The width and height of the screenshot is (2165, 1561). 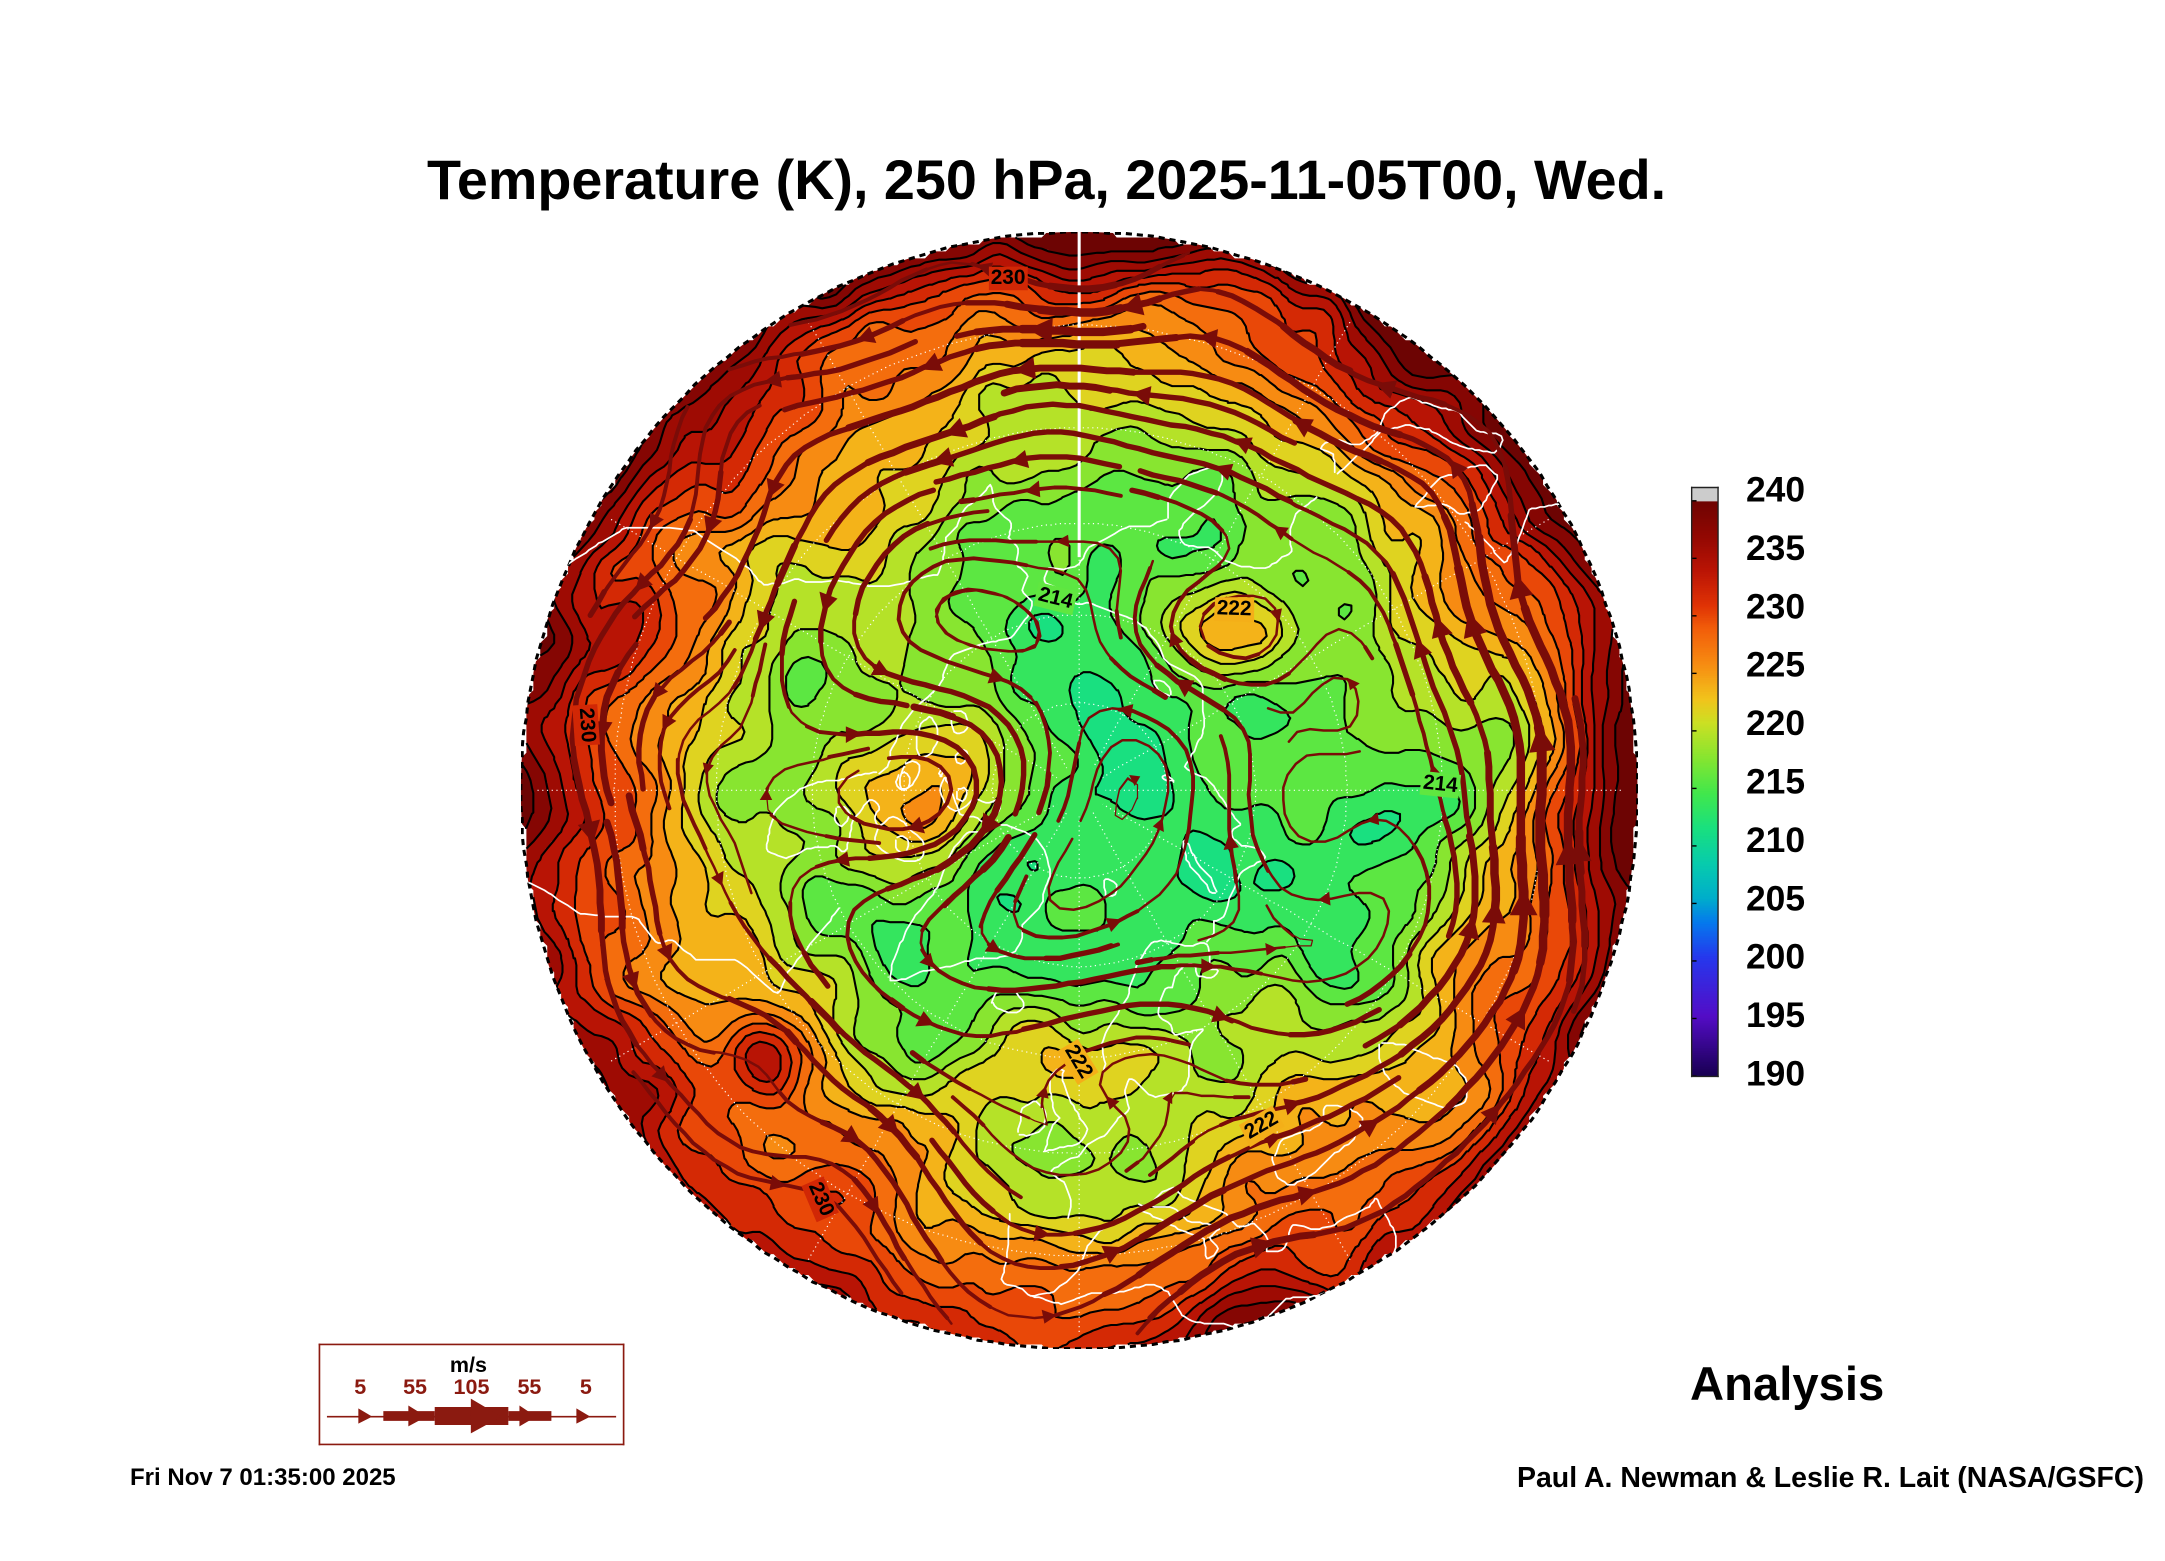 What do you see at coordinates (1775, 957) in the screenshot?
I see `svg-text: 200` at bounding box center [1775, 957].